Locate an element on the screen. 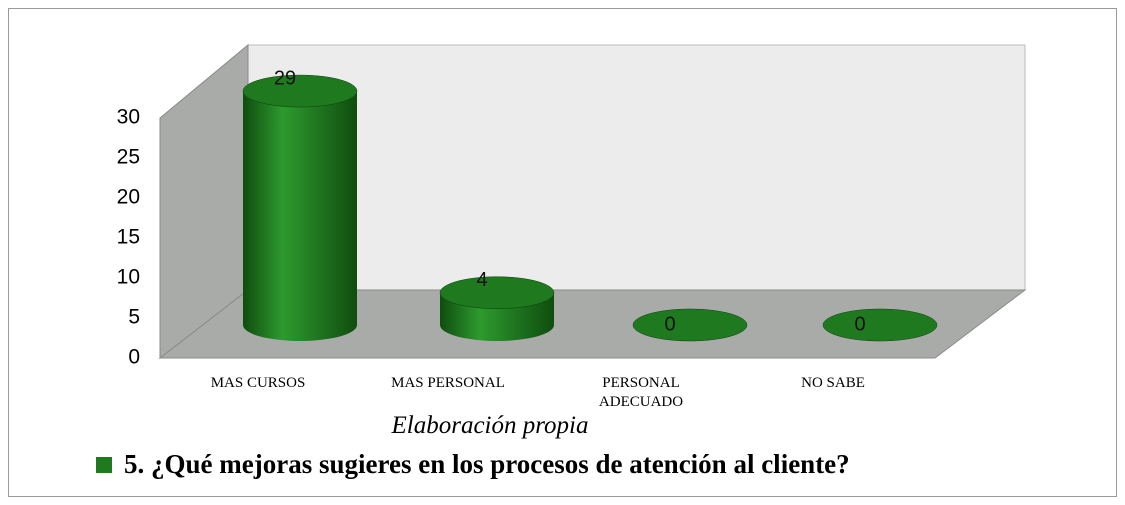 The height and width of the screenshot is (505, 1125). y-tick-label: 30 is located at coordinates (128, 117).